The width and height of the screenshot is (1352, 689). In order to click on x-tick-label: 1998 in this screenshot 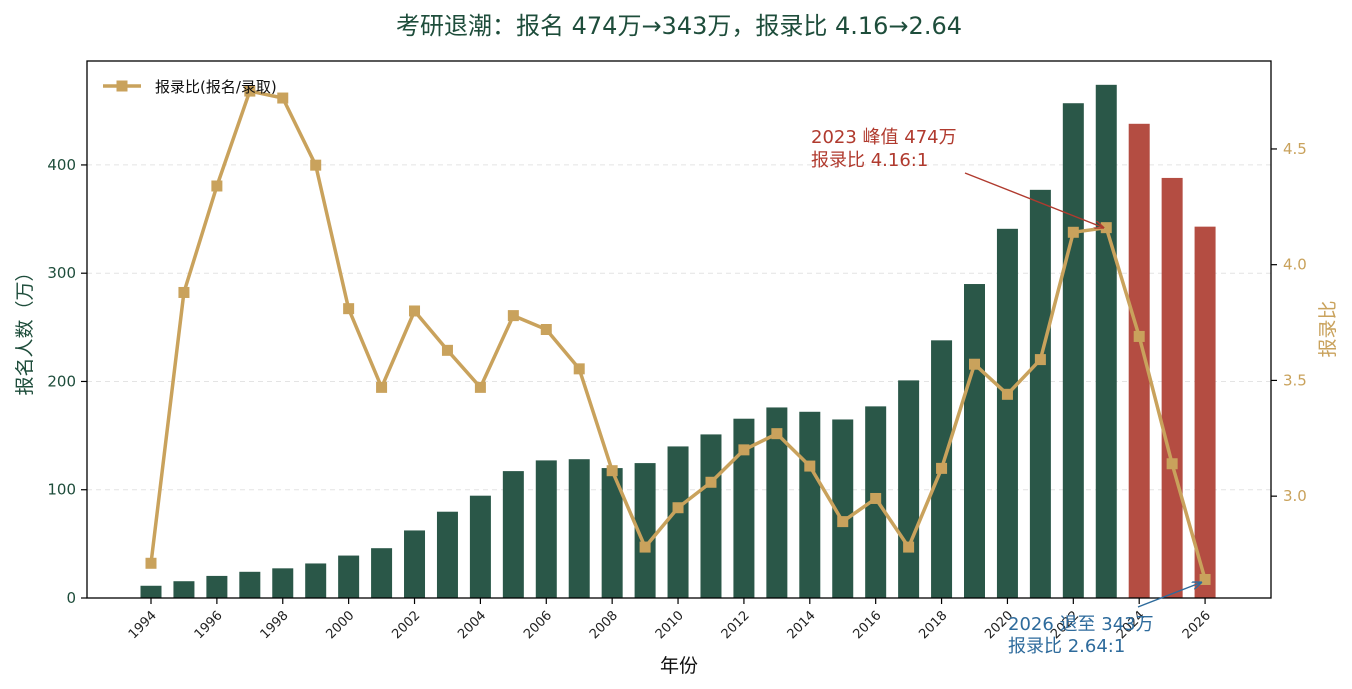, I will do `click(275, 625)`.